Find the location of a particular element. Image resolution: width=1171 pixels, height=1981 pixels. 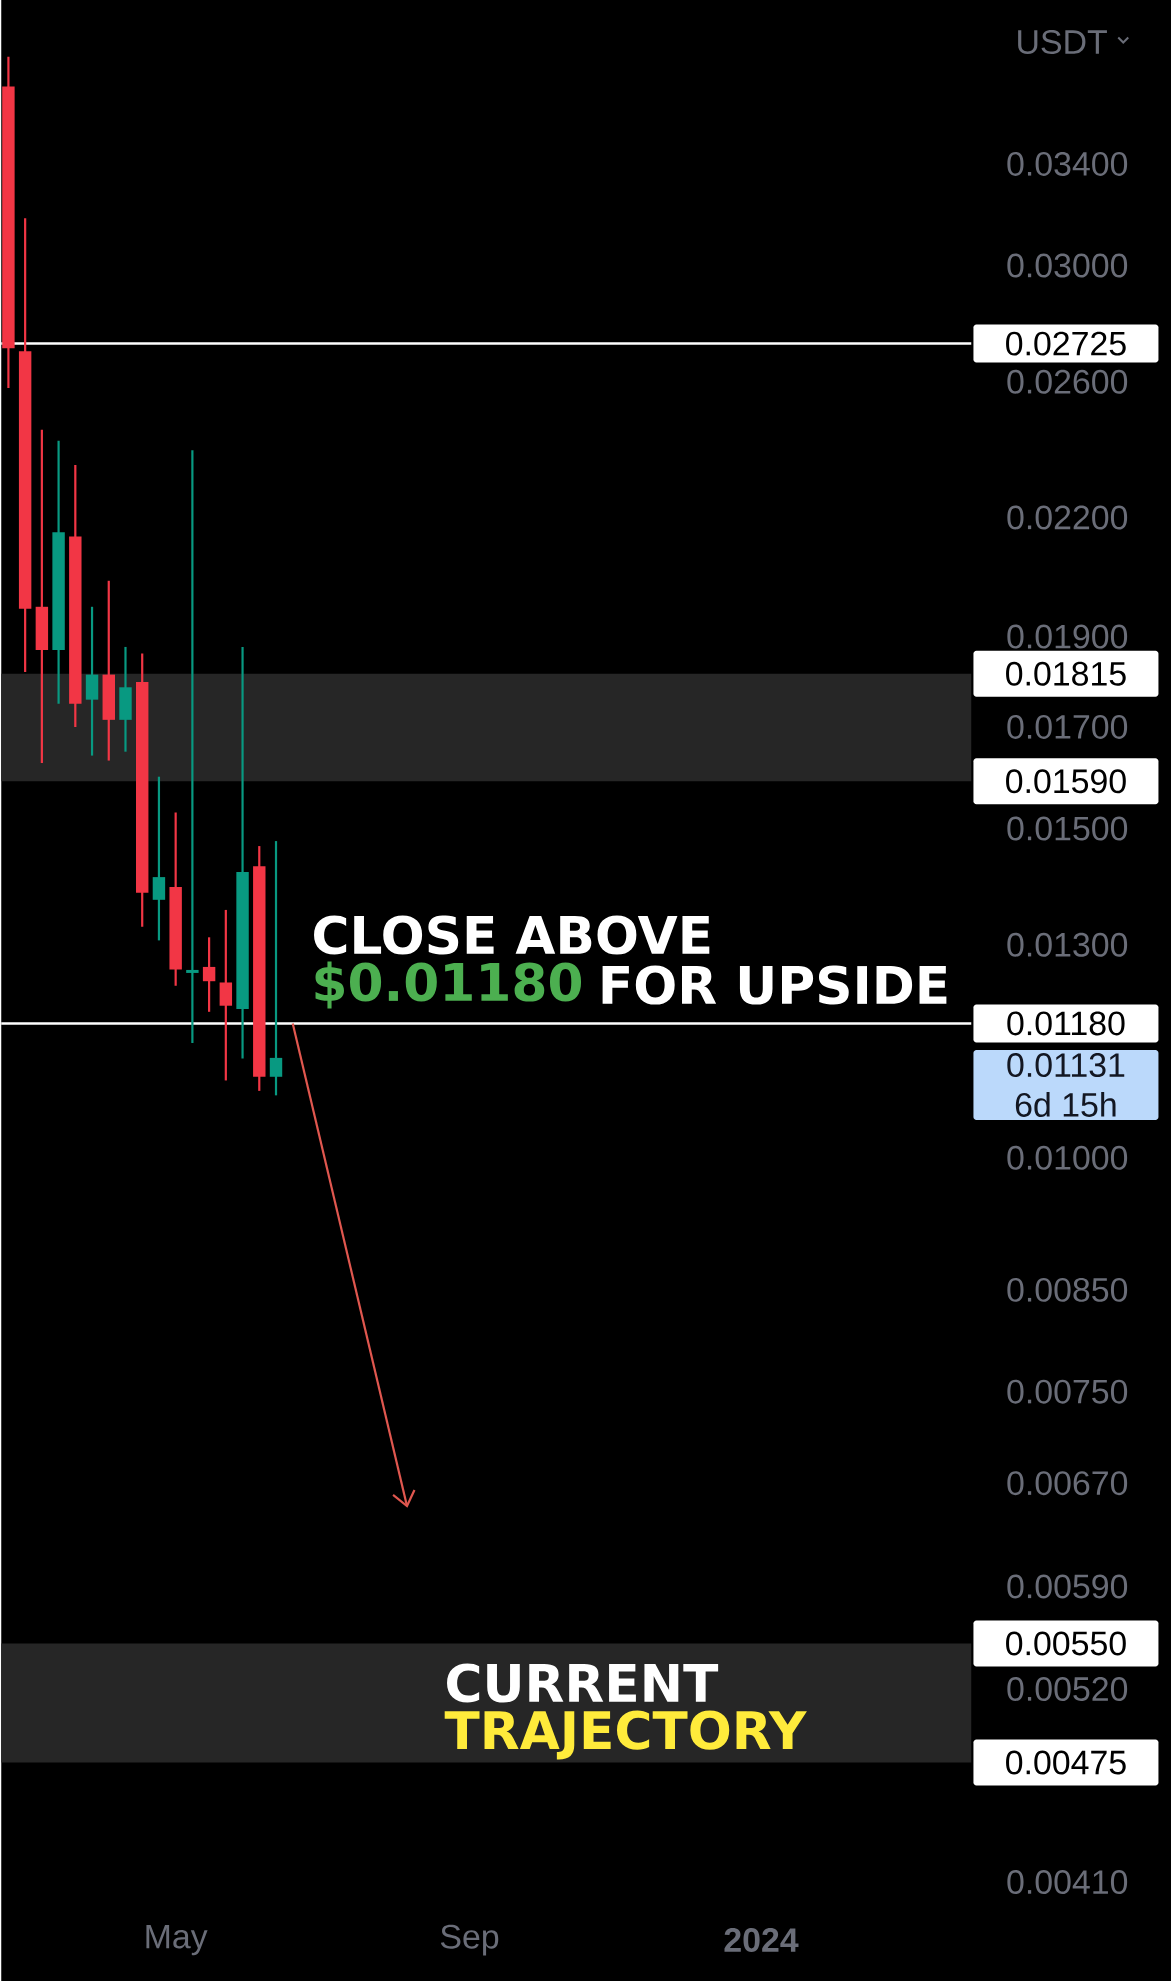

y-tick-label: 0.00850 is located at coordinates (1067, 1289).